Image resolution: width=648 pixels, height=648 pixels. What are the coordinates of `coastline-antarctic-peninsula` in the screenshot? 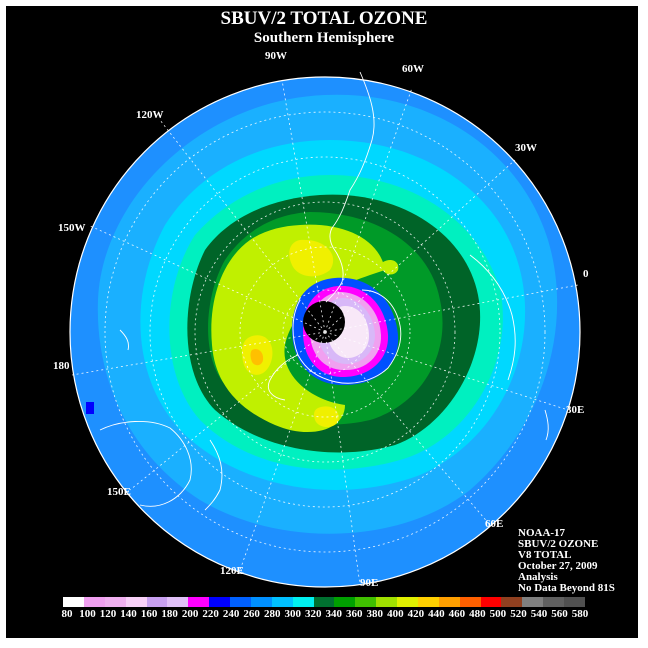 It's located at (334, 277).